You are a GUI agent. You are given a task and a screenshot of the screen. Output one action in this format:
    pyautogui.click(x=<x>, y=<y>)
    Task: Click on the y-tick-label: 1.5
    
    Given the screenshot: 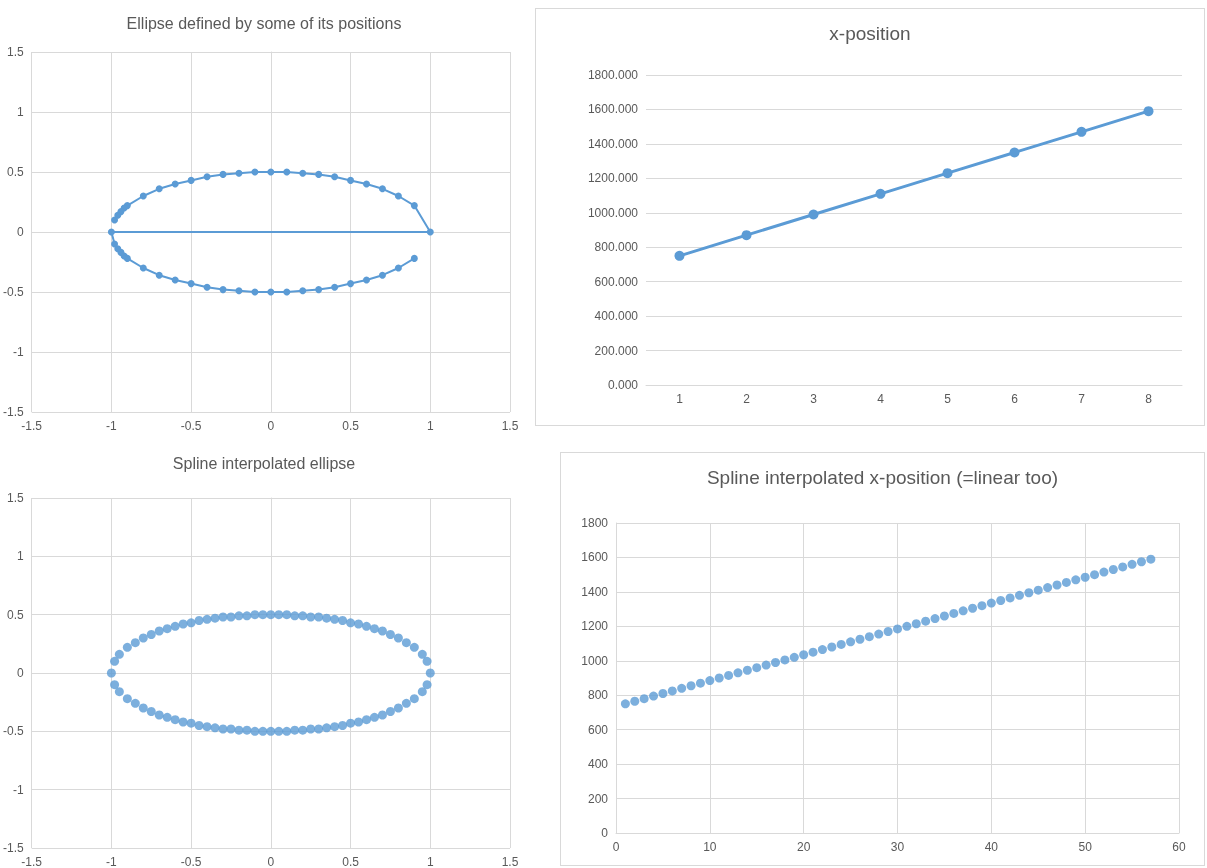 What is the action you would take?
    pyautogui.click(x=15, y=52)
    